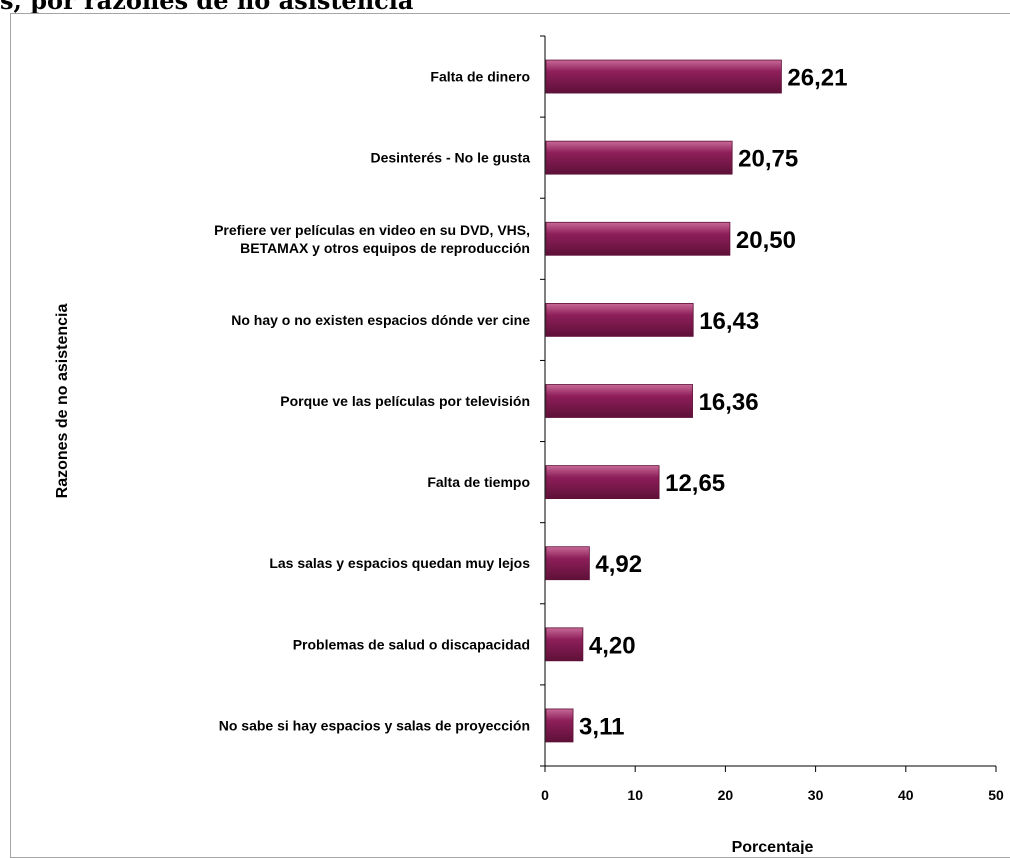 This screenshot has height=858, width=1010. I want to click on data-label: 26,21, so click(817, 78).